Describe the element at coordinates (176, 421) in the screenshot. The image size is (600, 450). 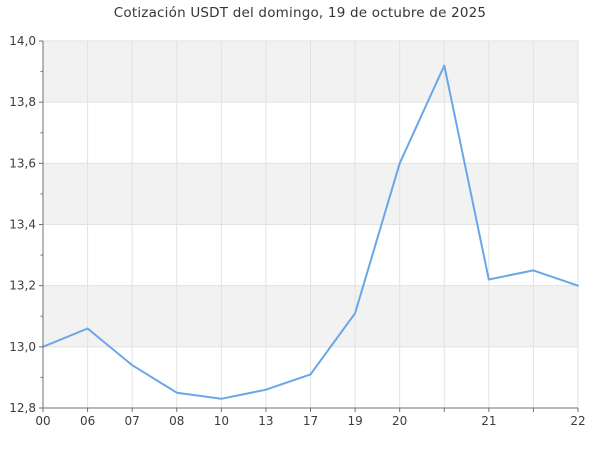
I see `x-tick-label: 08` at that location.